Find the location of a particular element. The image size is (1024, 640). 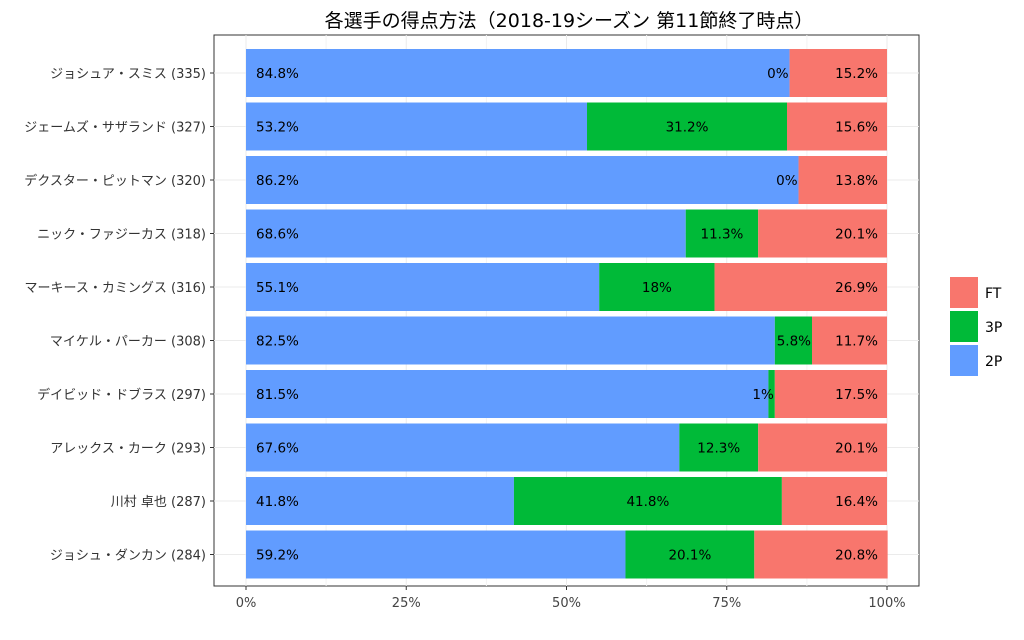

legend-key-ft is located at coordinates (964, 292).